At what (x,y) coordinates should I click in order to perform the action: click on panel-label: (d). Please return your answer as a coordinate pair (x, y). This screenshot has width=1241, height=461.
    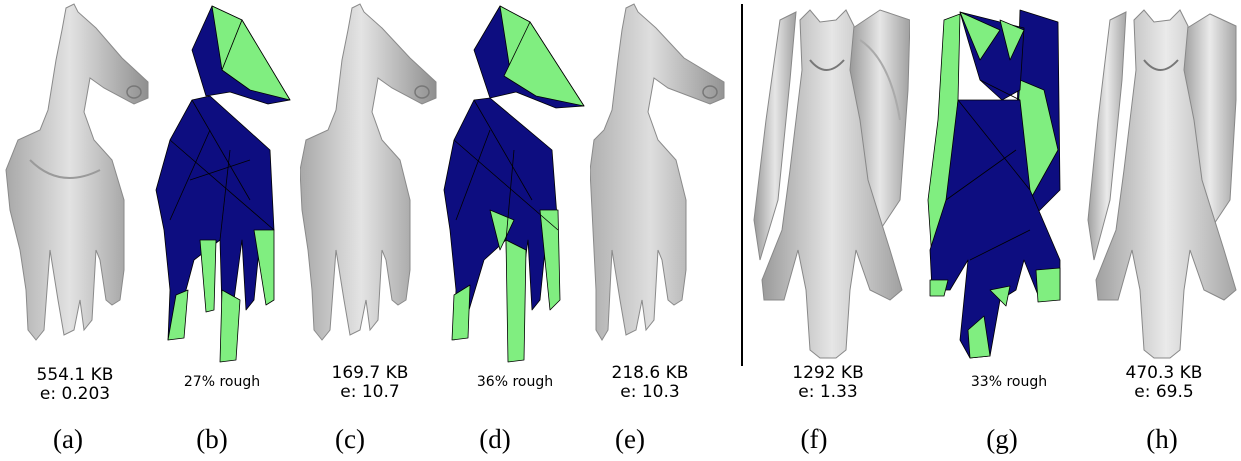
    Looking at the image, I should click on (495, 439).